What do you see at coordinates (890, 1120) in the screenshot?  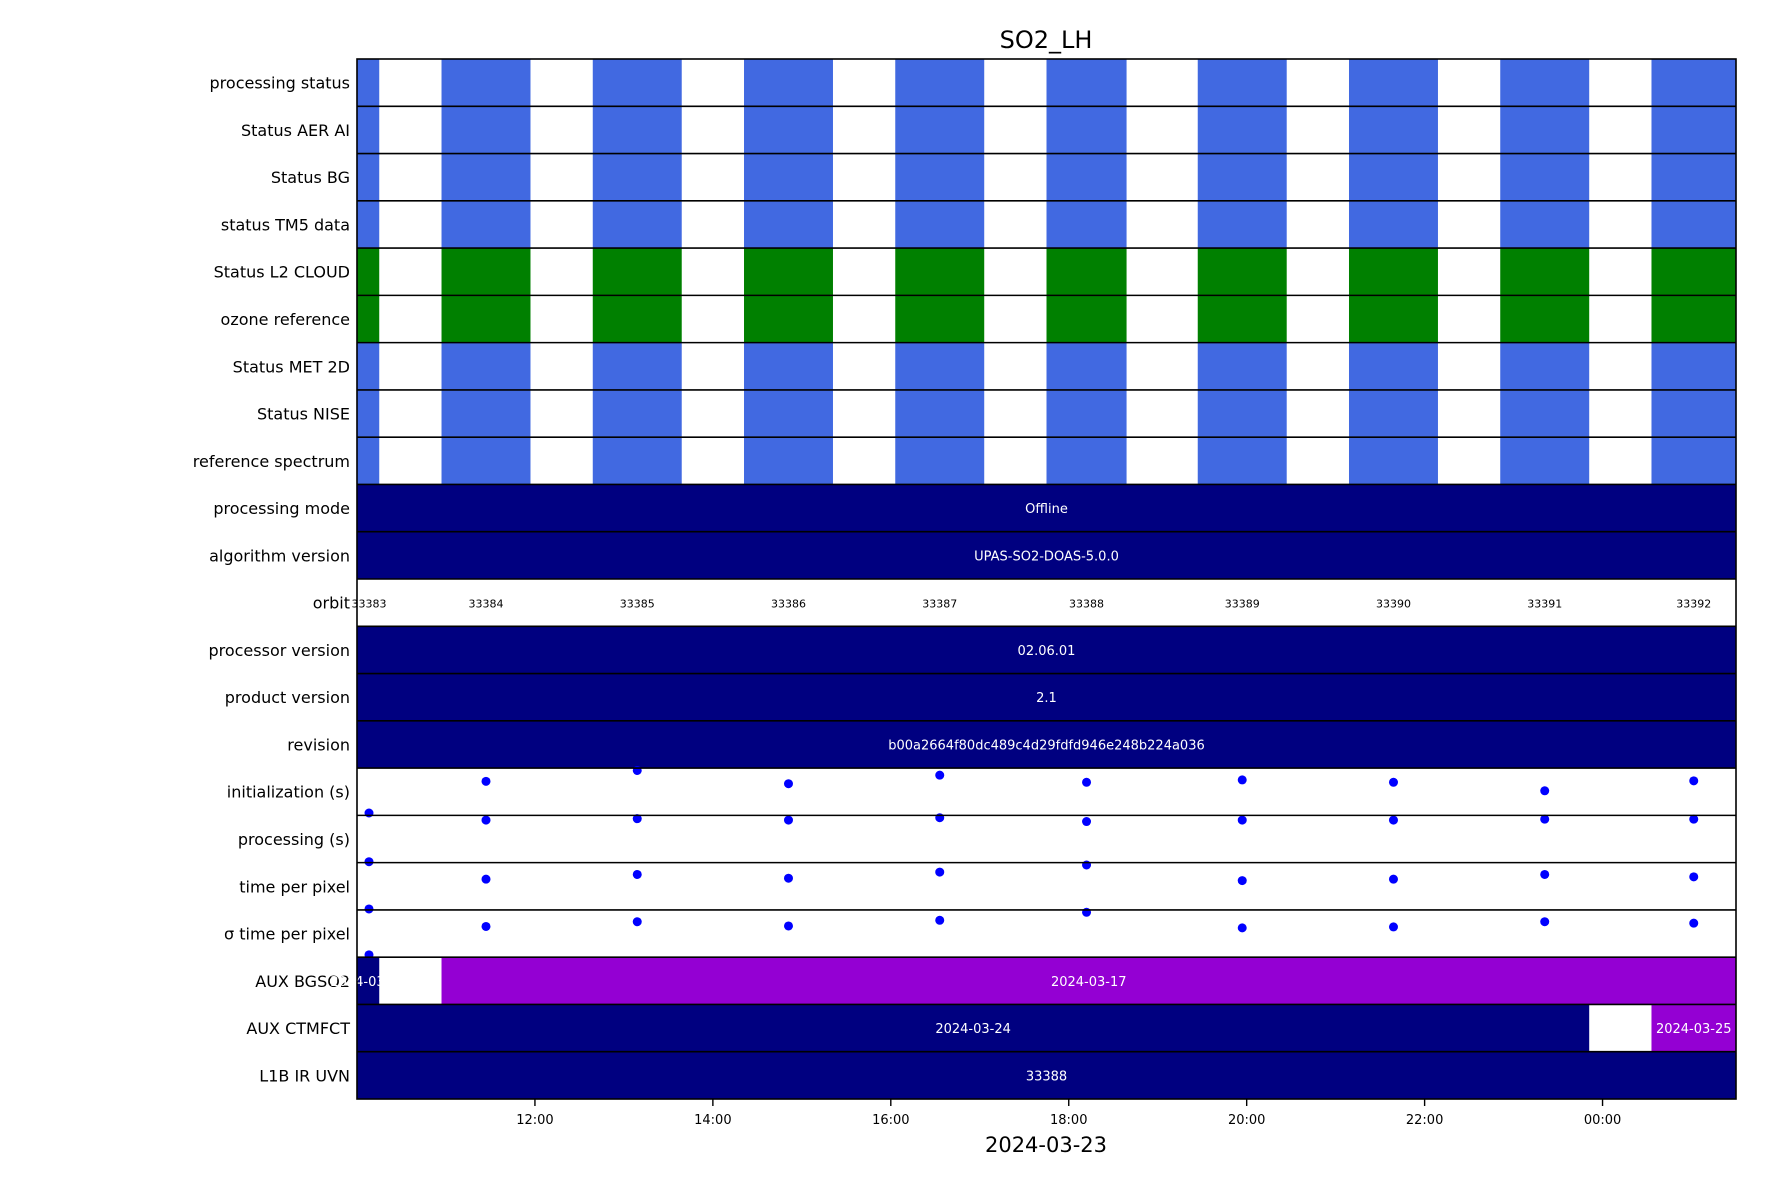 I see `x-tick-label: 16:00` at bounding box center [890, 1120].